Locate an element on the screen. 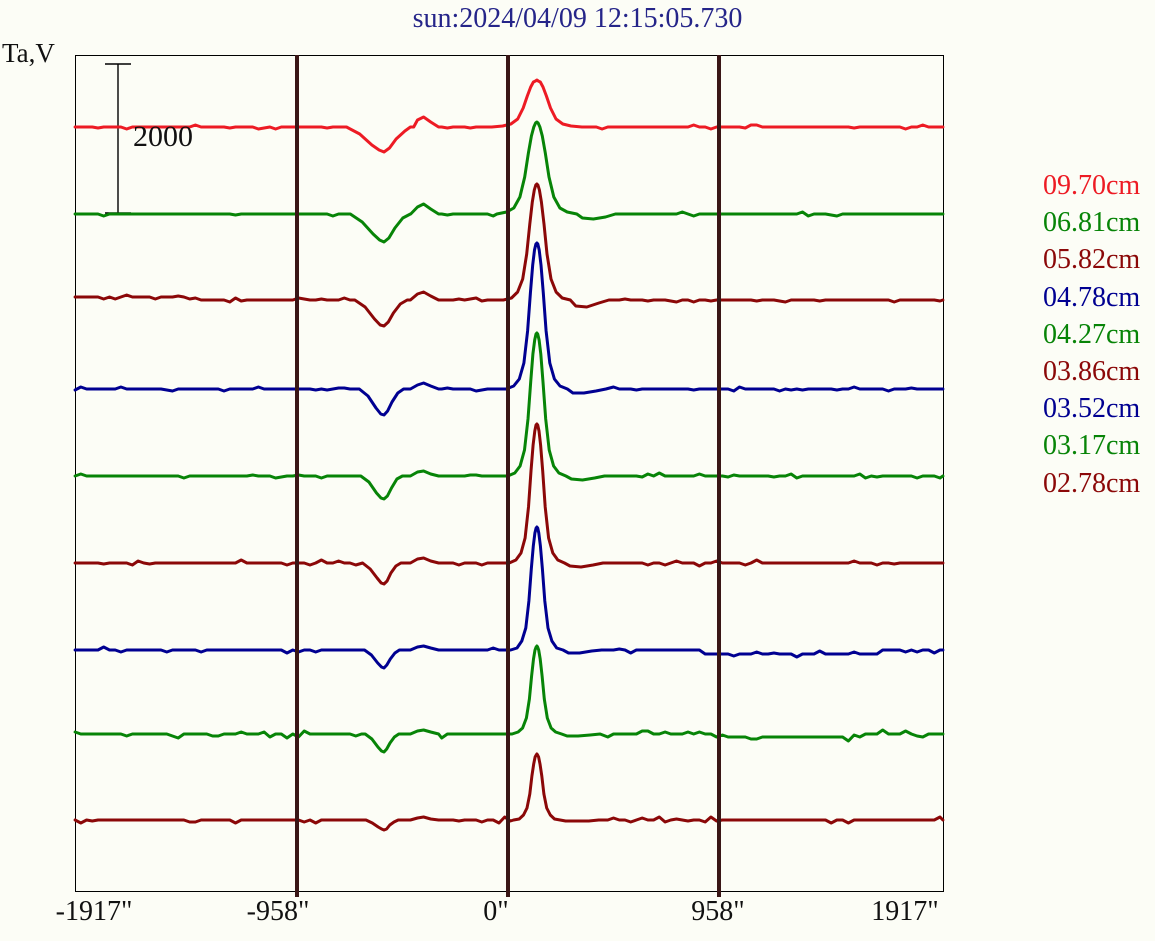 The image size is (1155, 941). x-tick-label: 1917" is located at coordinates (905, 911).